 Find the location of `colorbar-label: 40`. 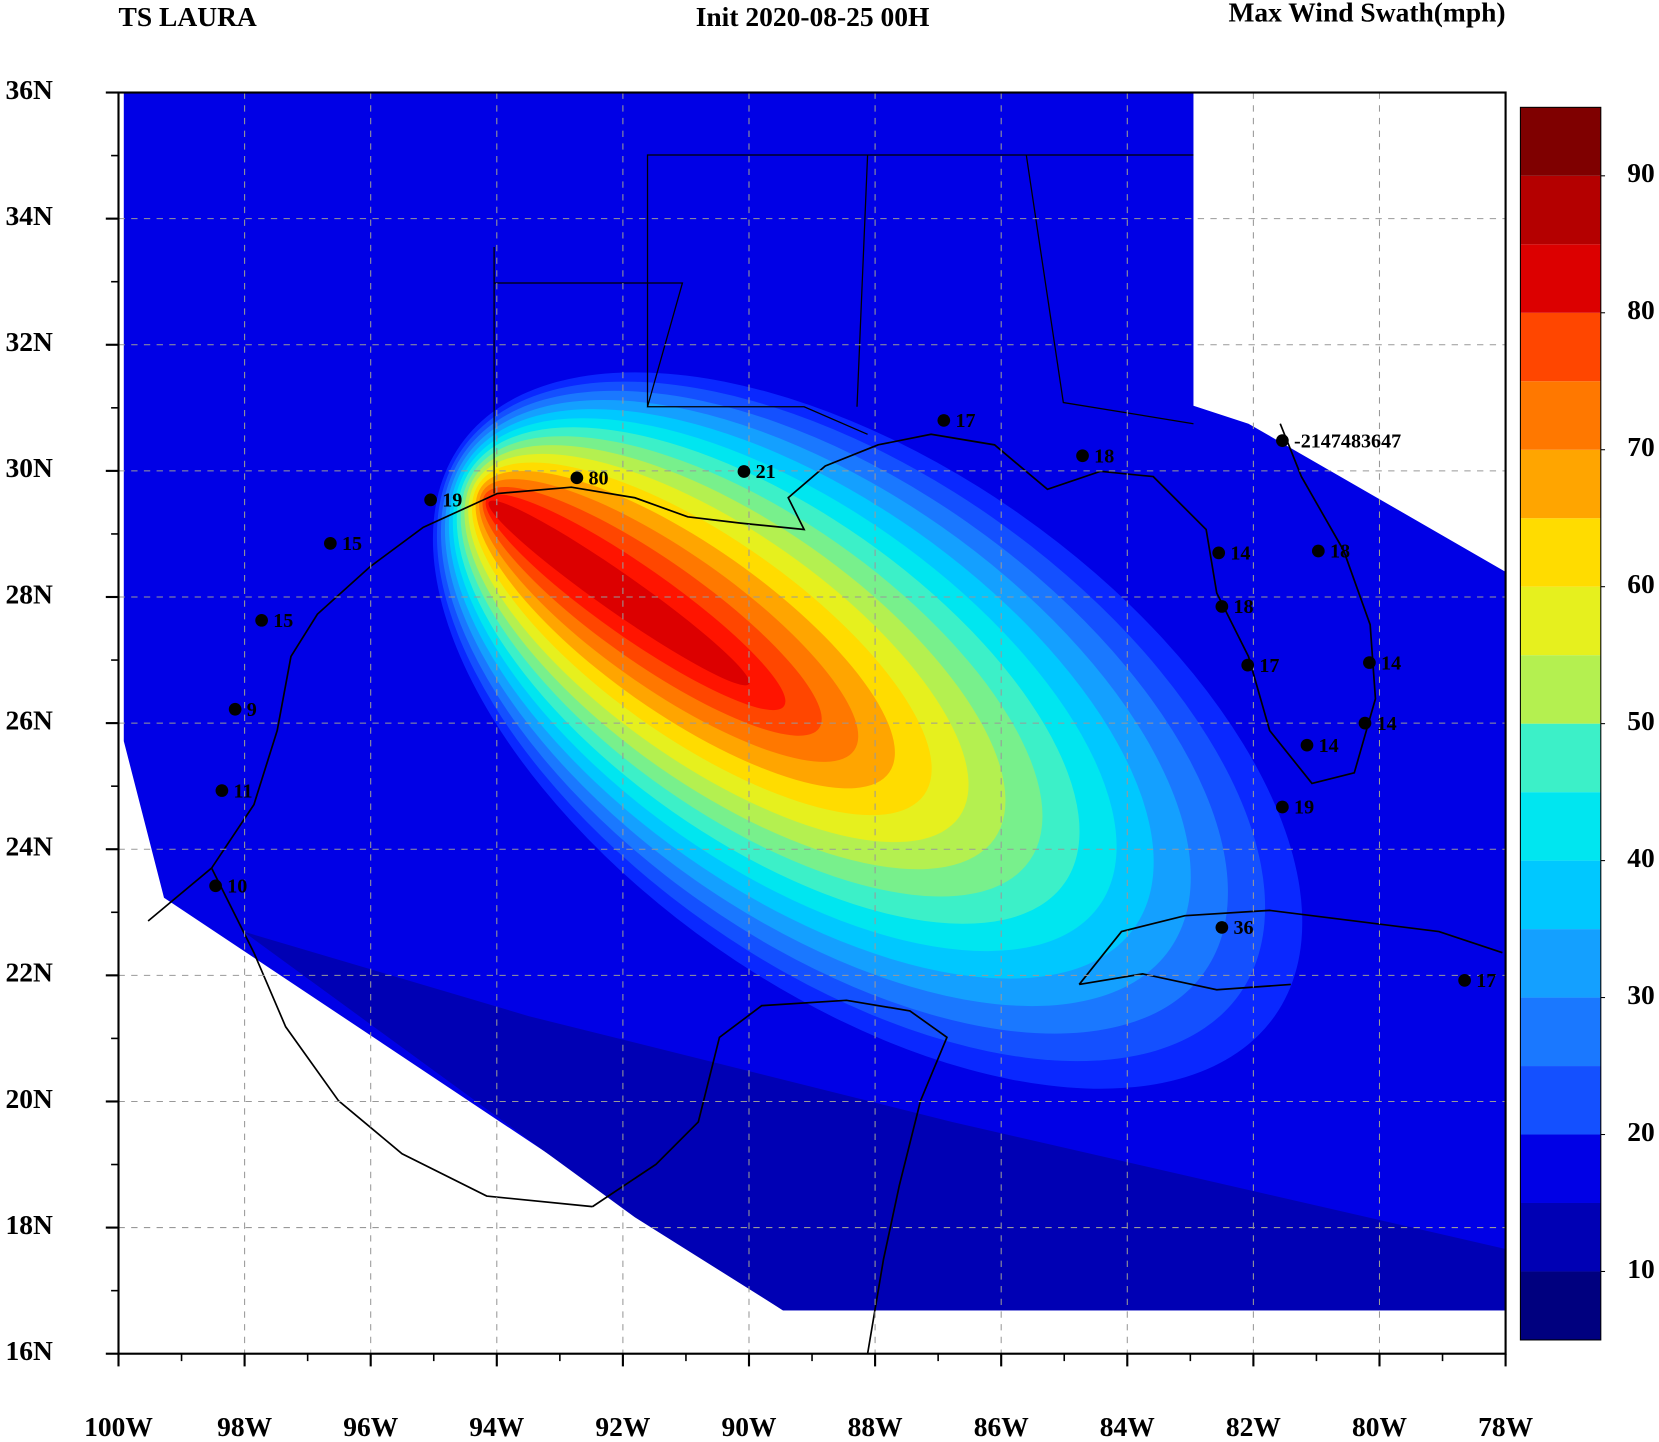

colorbar-label: 40 is located at coordinates (1641, 857).